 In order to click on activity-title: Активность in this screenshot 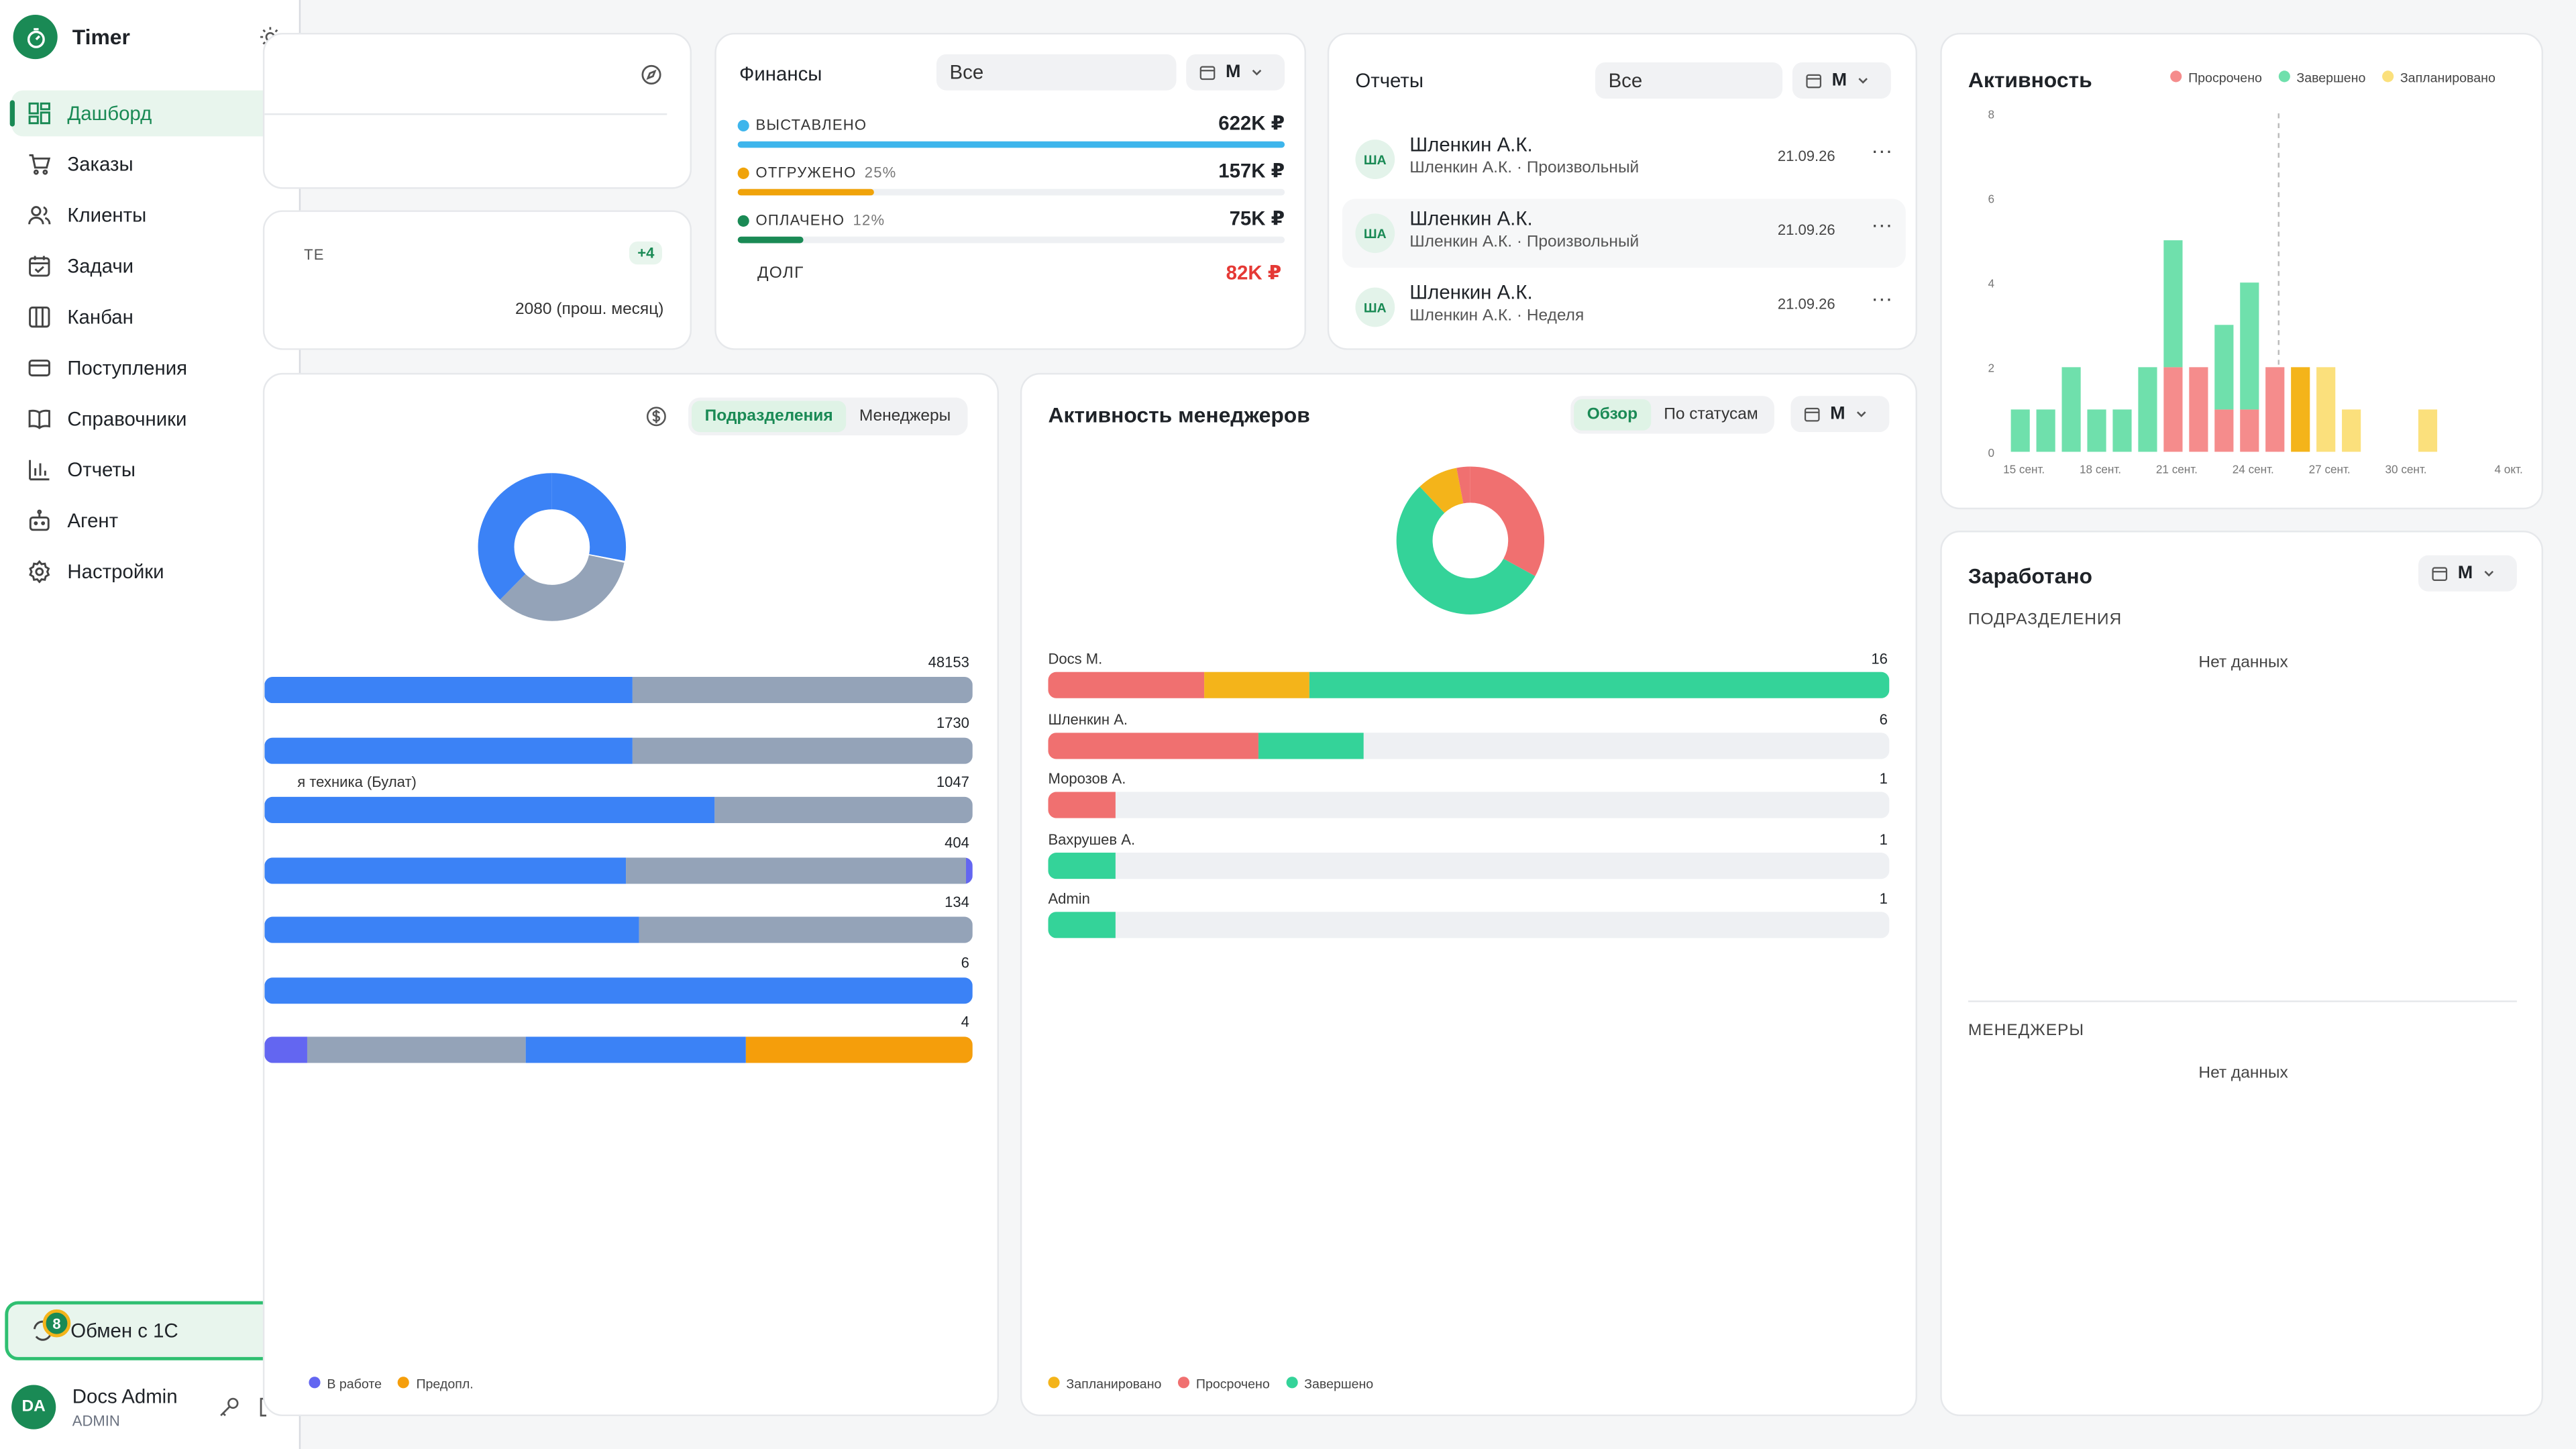, I will do `click(2030, 80)`.